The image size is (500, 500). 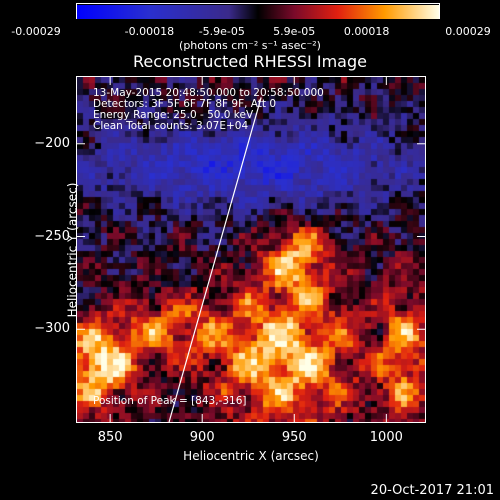 I want to click on colorbar-gradient, so click(x=258, y=12).